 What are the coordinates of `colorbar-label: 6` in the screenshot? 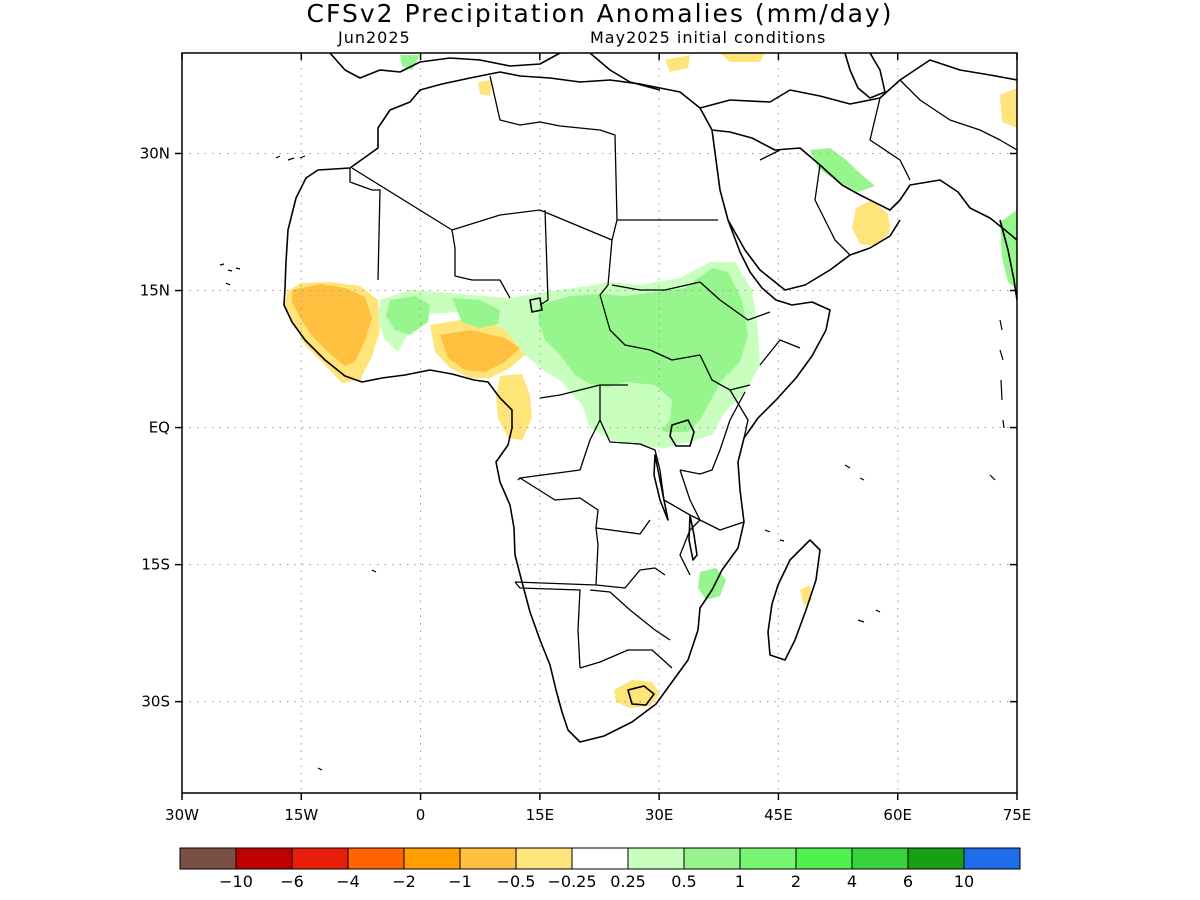 It's located at (908, 881).